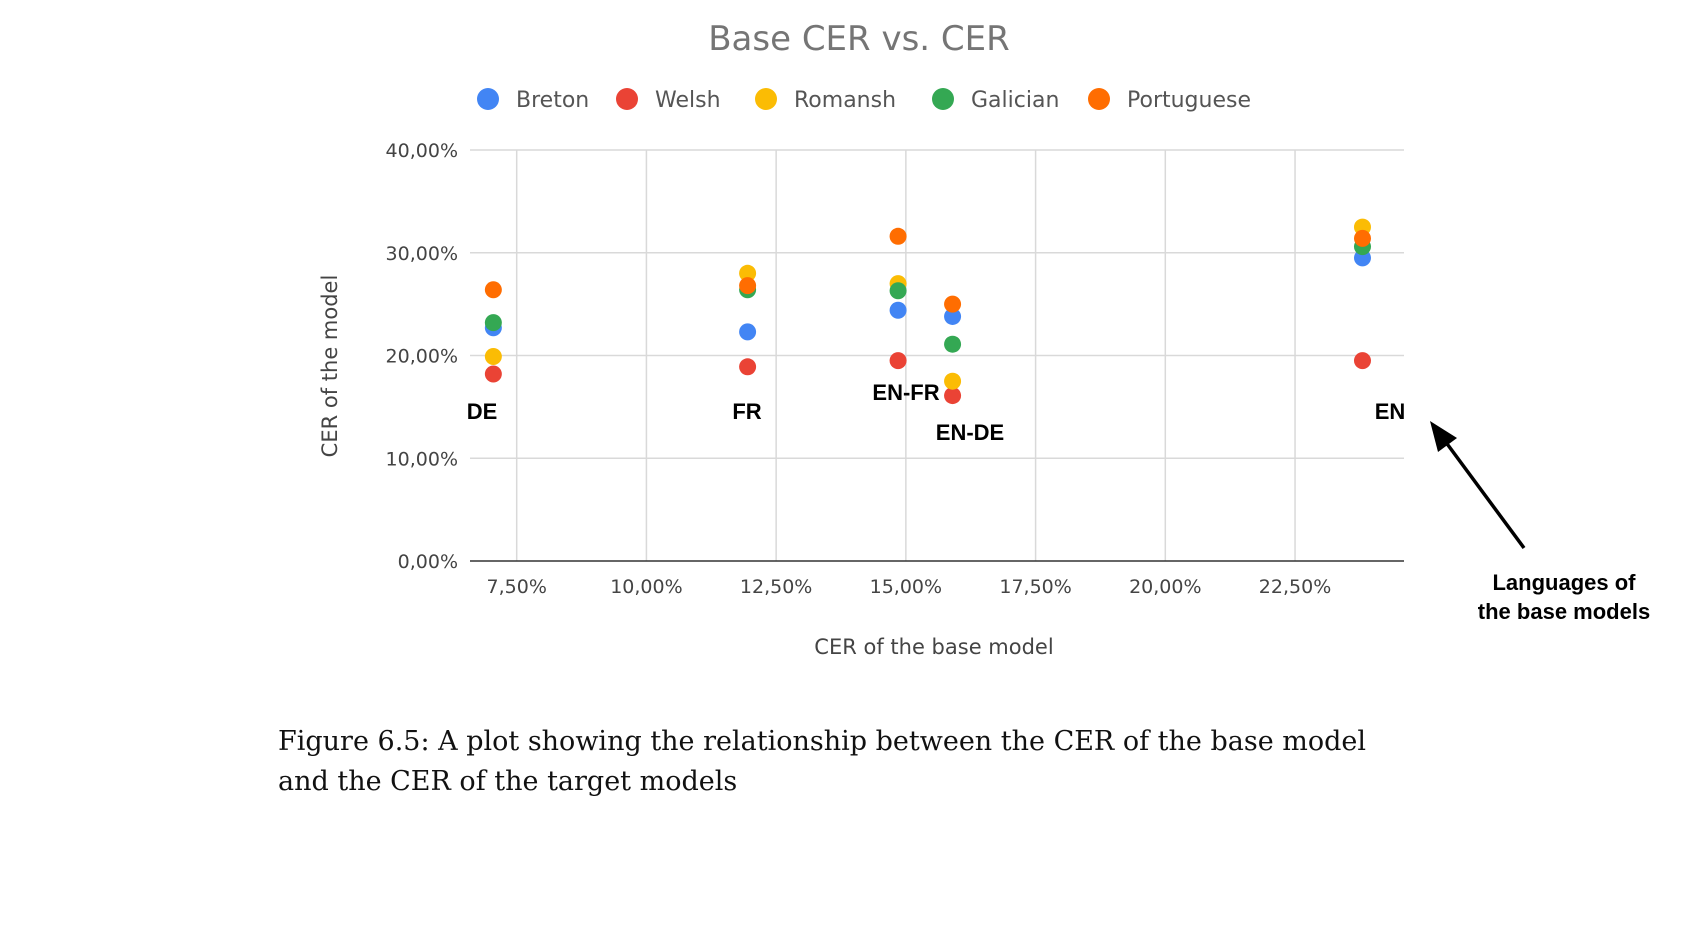 The width and height of the screenshot is (1686, 944). I want to click on series-portuguese, so click(927, 270).